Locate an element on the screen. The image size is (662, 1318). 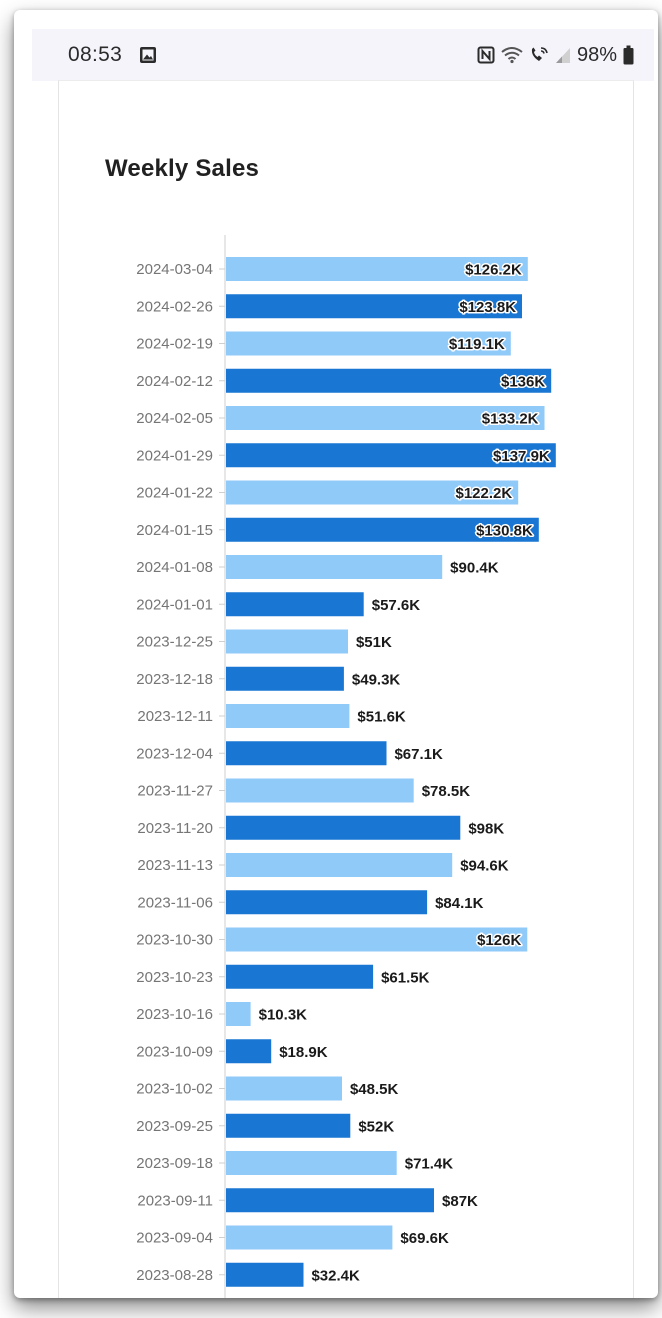
data-label: $136K is located at coordinates (523, 381).